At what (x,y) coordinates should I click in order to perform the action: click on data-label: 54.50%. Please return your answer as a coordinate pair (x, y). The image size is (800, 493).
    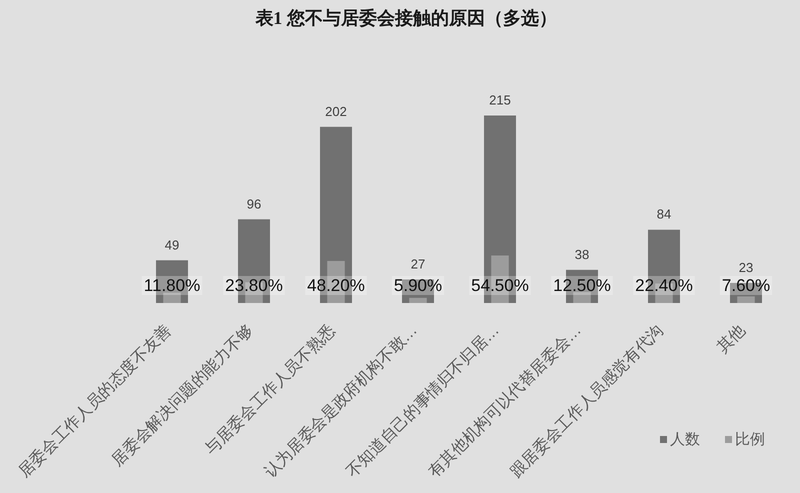
    Looking at the image, I should click on (500, 285).